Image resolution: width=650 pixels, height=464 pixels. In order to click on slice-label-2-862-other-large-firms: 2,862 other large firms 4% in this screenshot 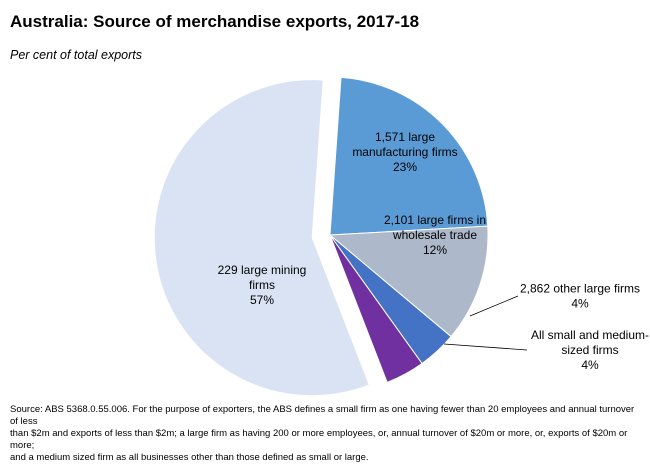, I will do `click(580, 296)`.